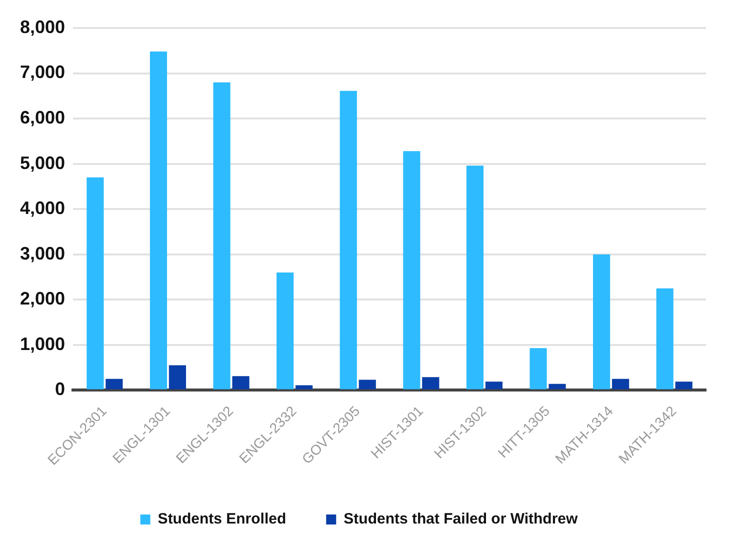  Describe the element at coordinates (43, 26) in the screenshot. I see `y-tick-label: 8,000` at that location.